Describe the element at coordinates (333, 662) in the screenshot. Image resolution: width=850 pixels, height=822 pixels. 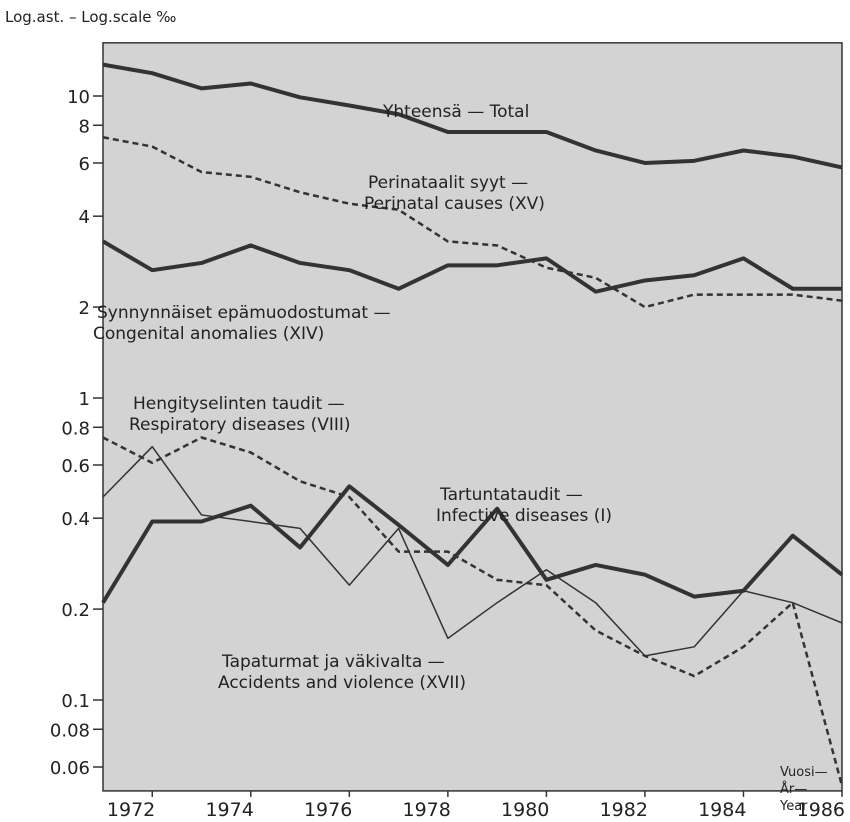
I see `annotation: Tapaturmat ja väkivalta —` at that location.